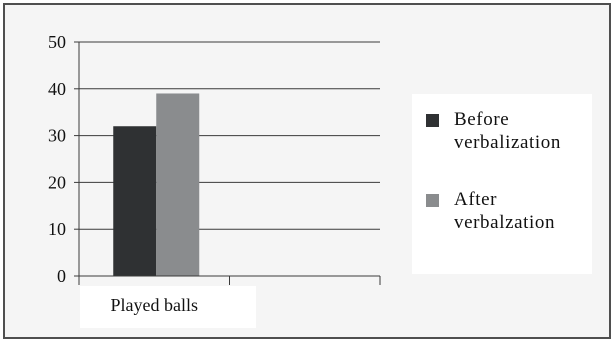  Describe the element at coordinates (504, 222) in the screenshot. I see `legend-label: verbalzation` at that location.